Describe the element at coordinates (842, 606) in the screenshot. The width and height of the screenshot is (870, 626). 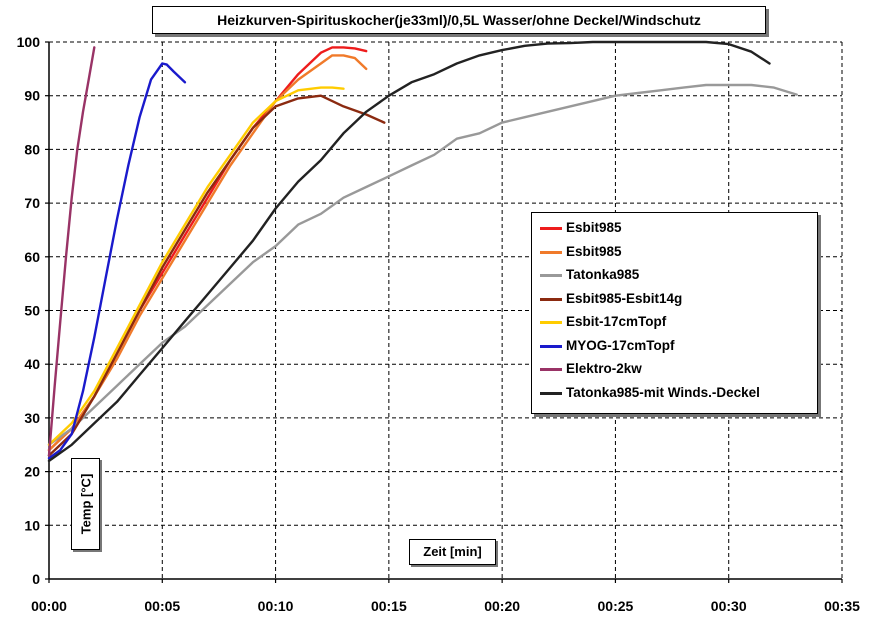
I see `x-tick-label: 00:35` at that location.